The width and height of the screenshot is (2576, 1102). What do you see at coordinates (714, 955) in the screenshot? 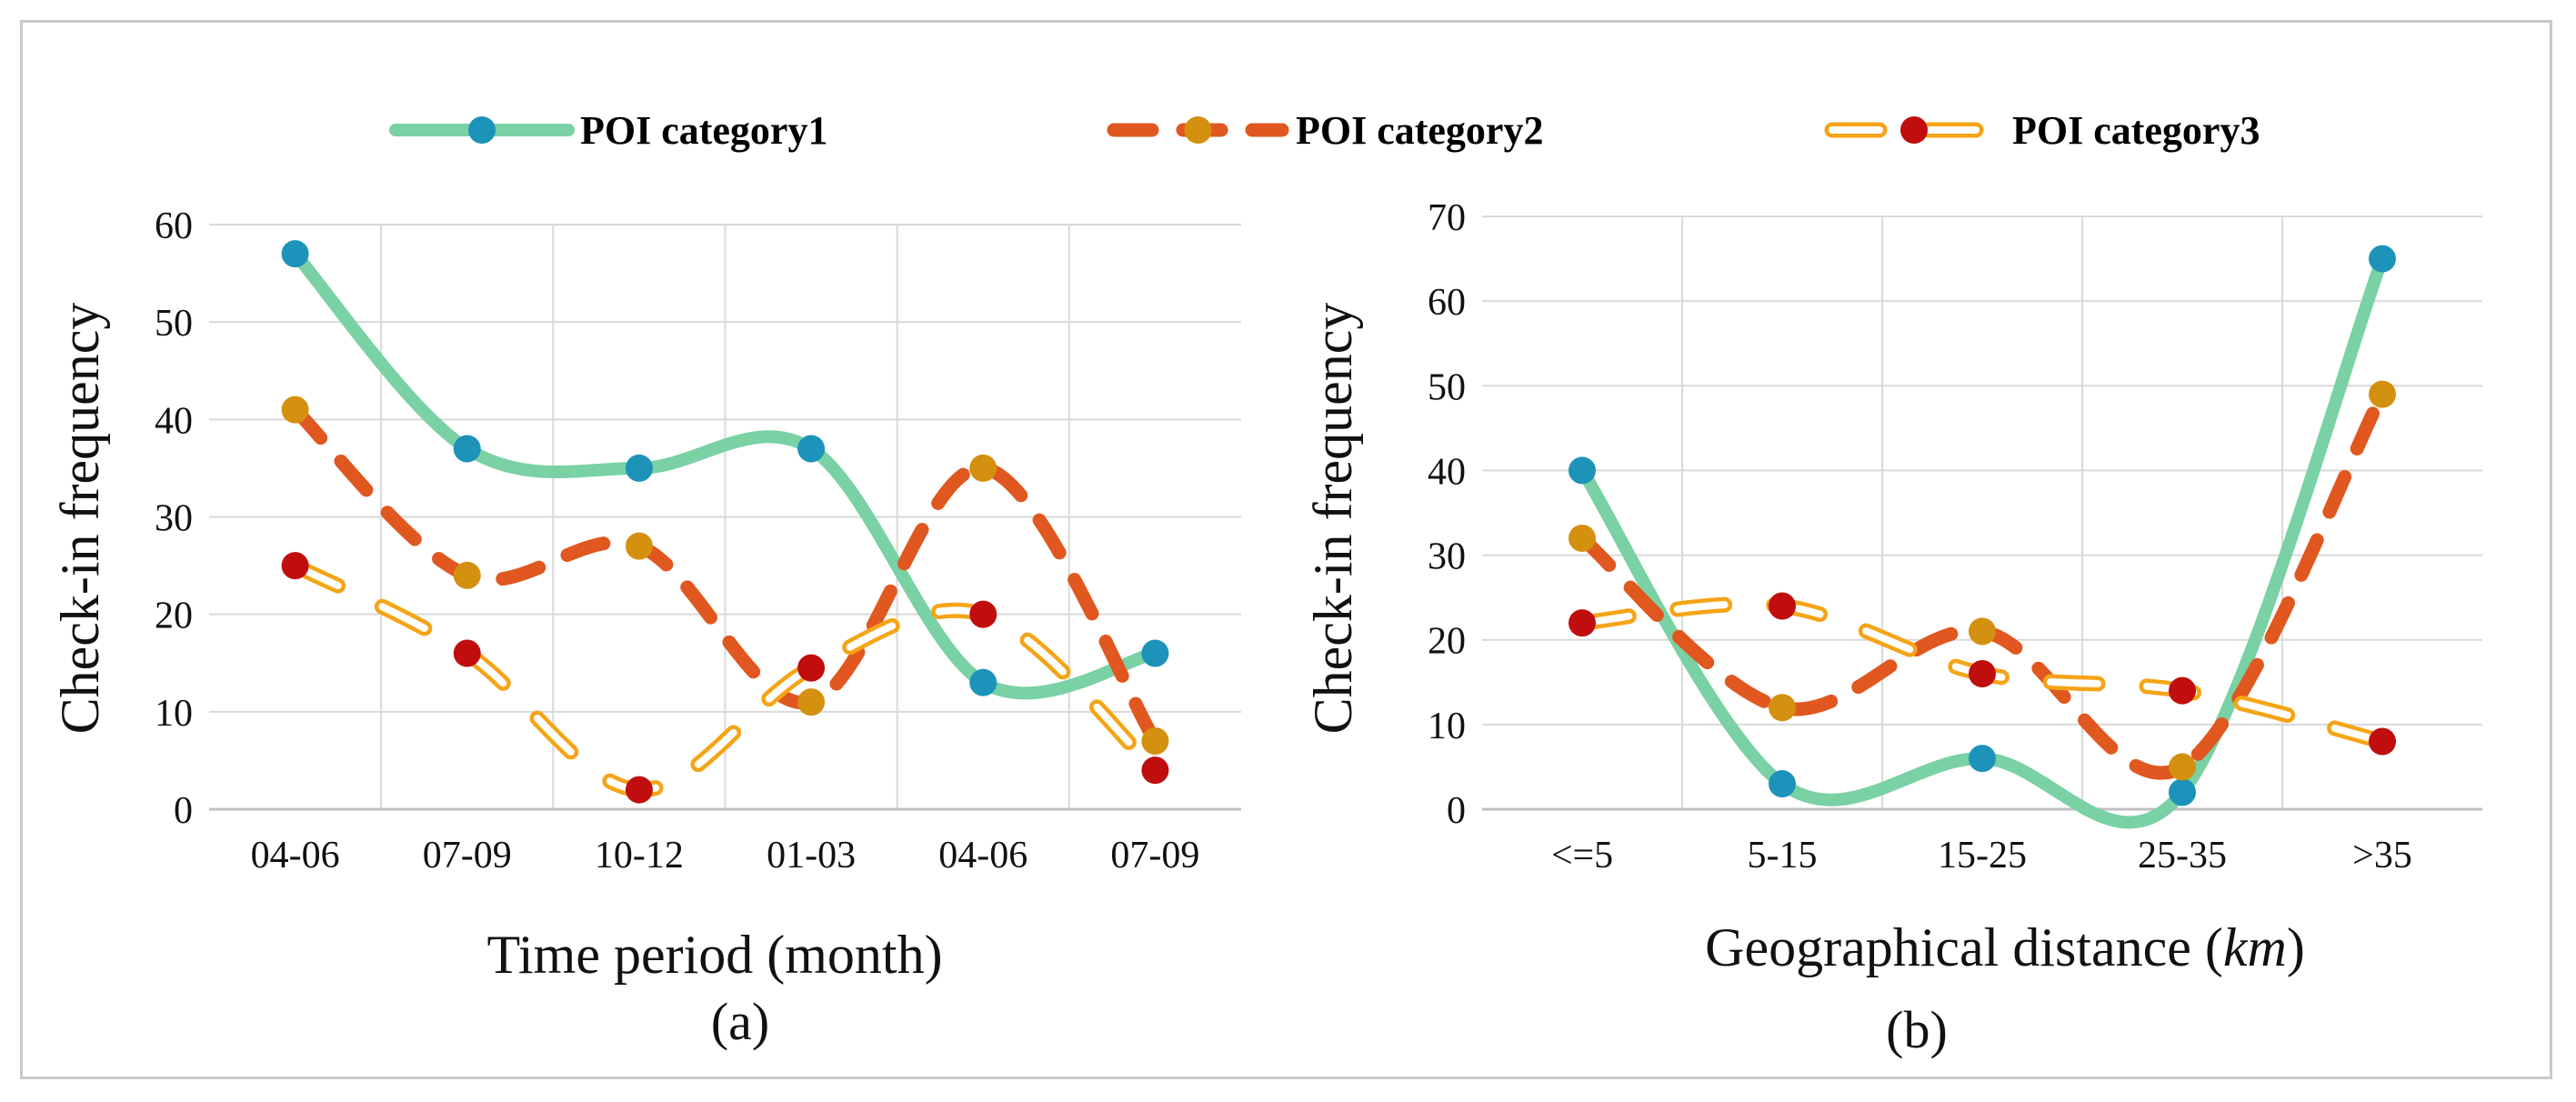
I see `chart-a-x-axis-label: Time period (month)` at bounding box center [714, 955].